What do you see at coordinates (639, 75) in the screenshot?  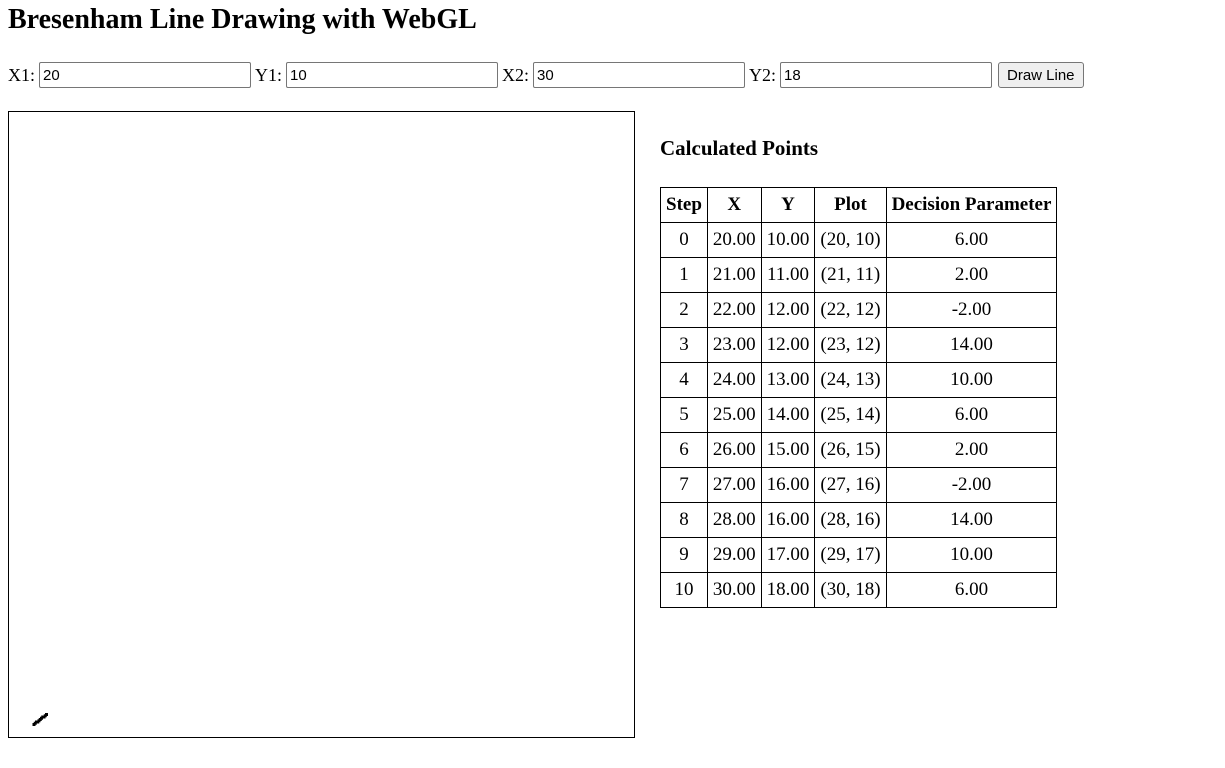 I see `x2-input` at bounding box center [639, 75].